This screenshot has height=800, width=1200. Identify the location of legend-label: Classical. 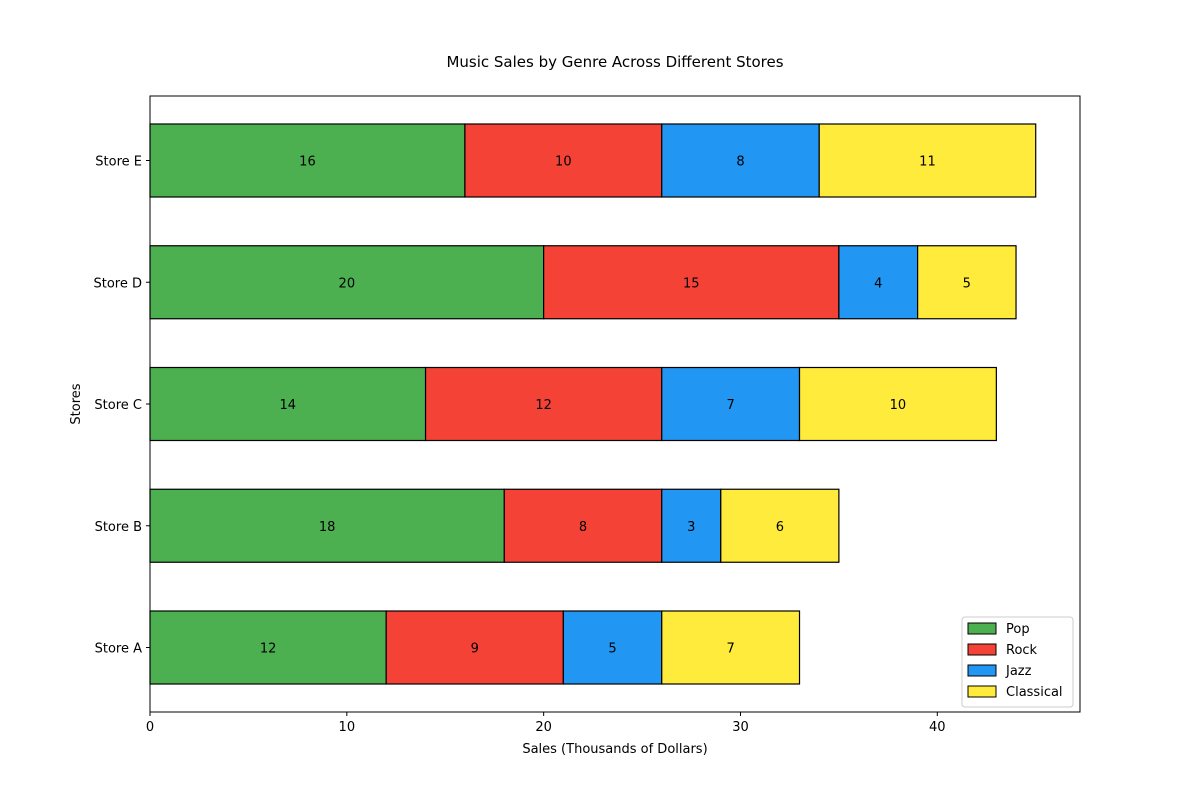
(1034, 692).